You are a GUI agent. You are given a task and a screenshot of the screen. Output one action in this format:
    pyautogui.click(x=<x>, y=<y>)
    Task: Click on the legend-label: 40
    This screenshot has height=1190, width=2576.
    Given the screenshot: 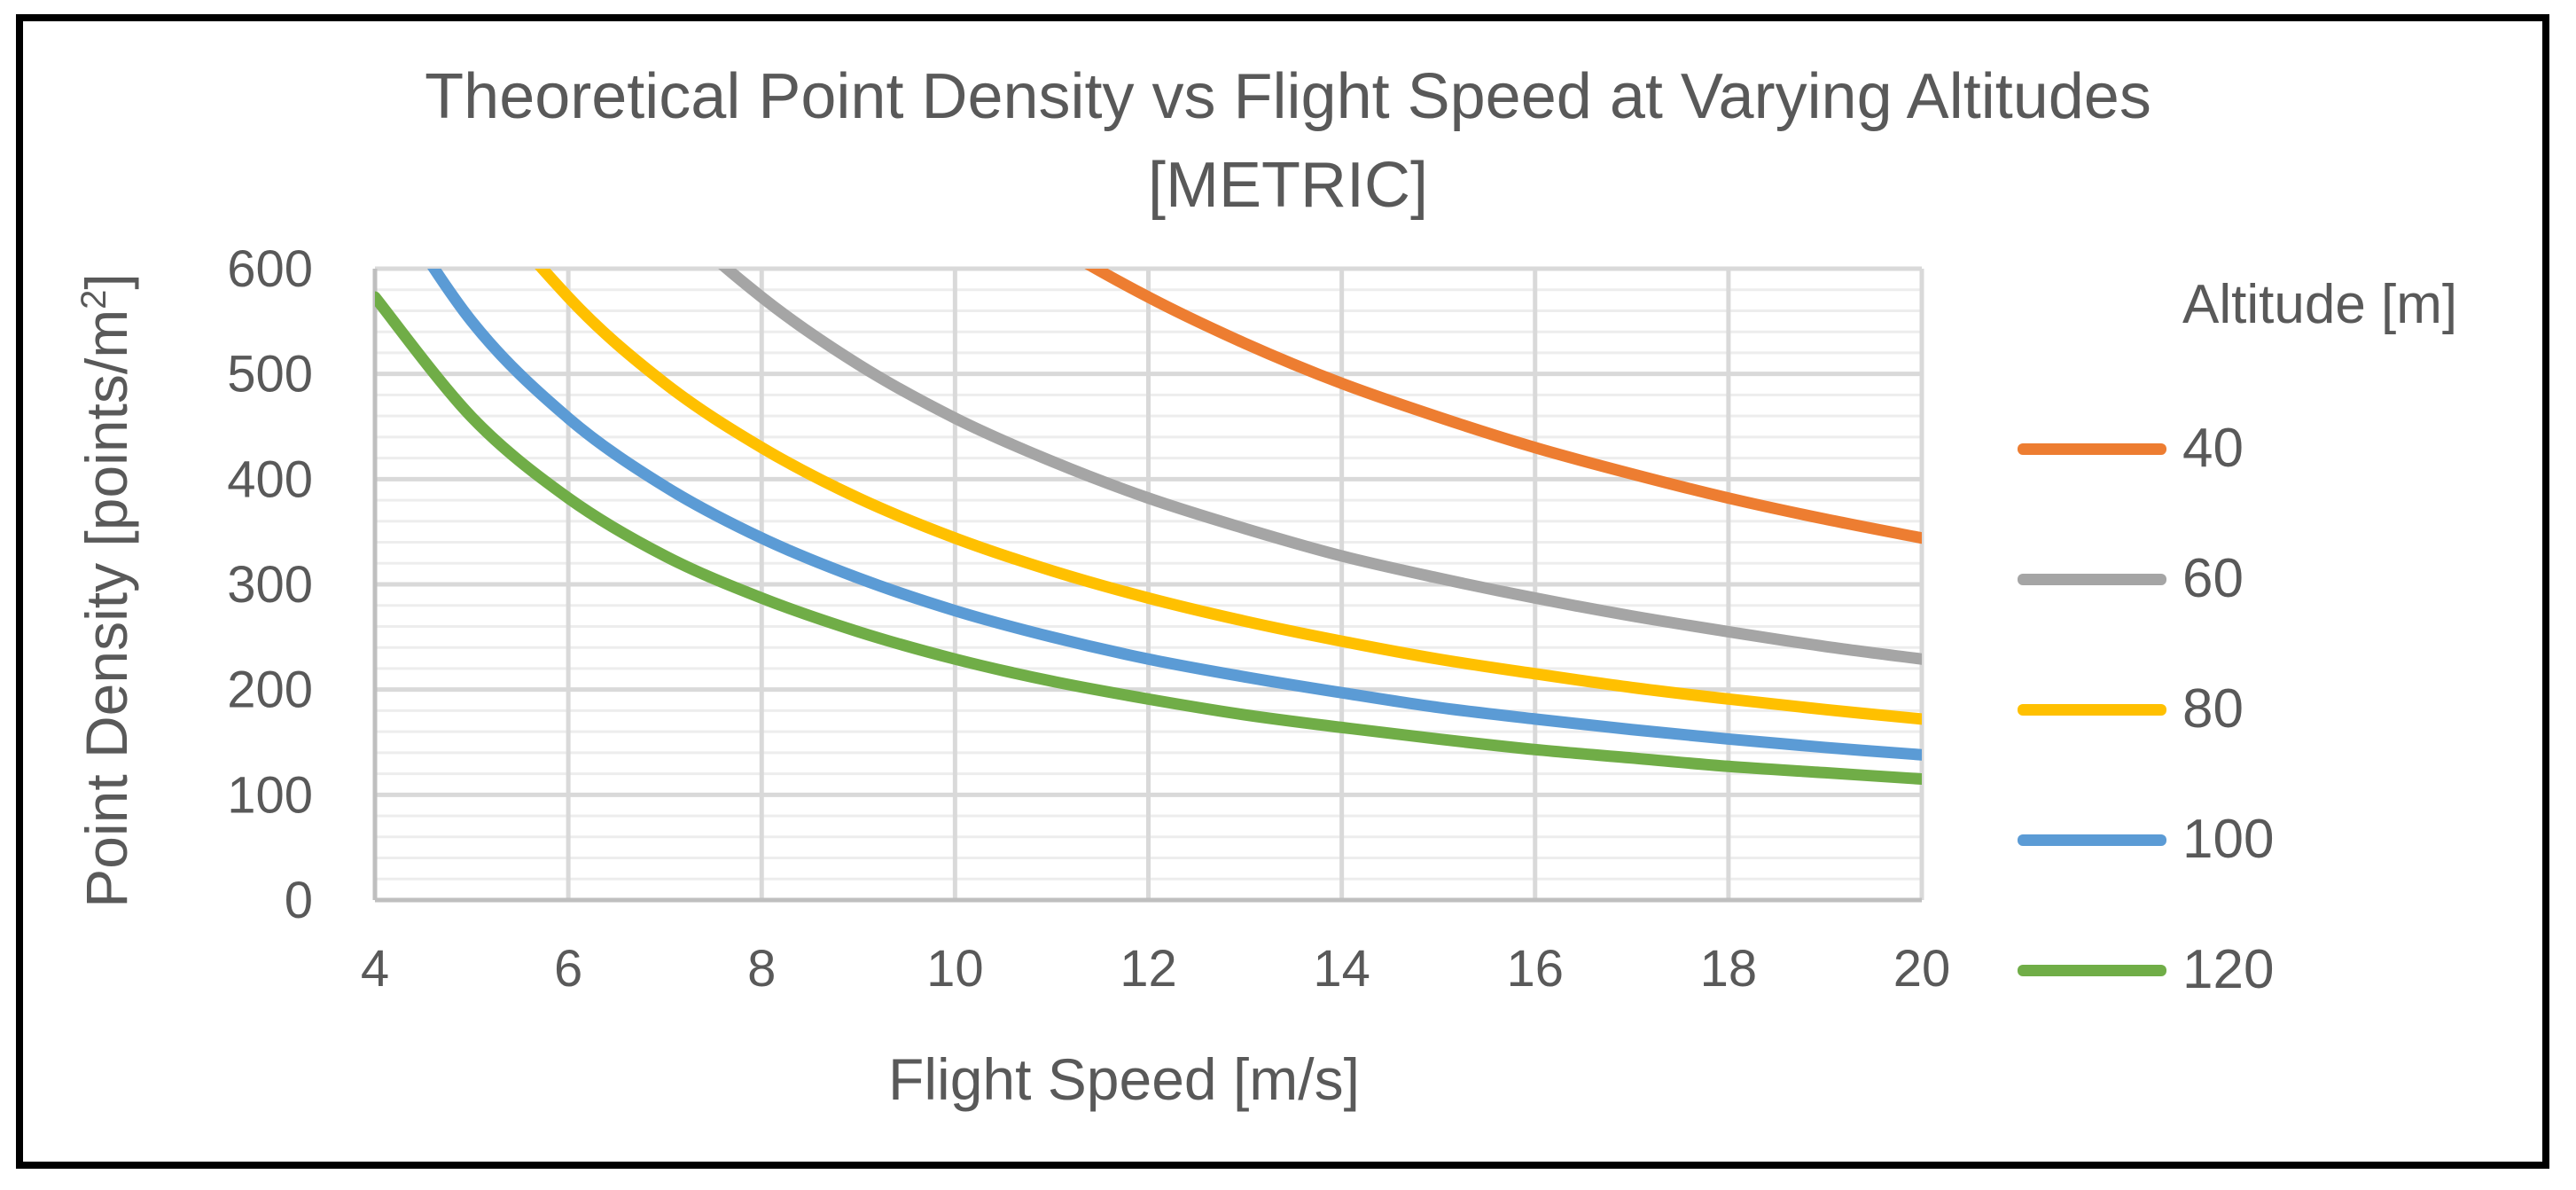 What is the action you would take?
    pyautogui.click(x=2213, y=448)
    